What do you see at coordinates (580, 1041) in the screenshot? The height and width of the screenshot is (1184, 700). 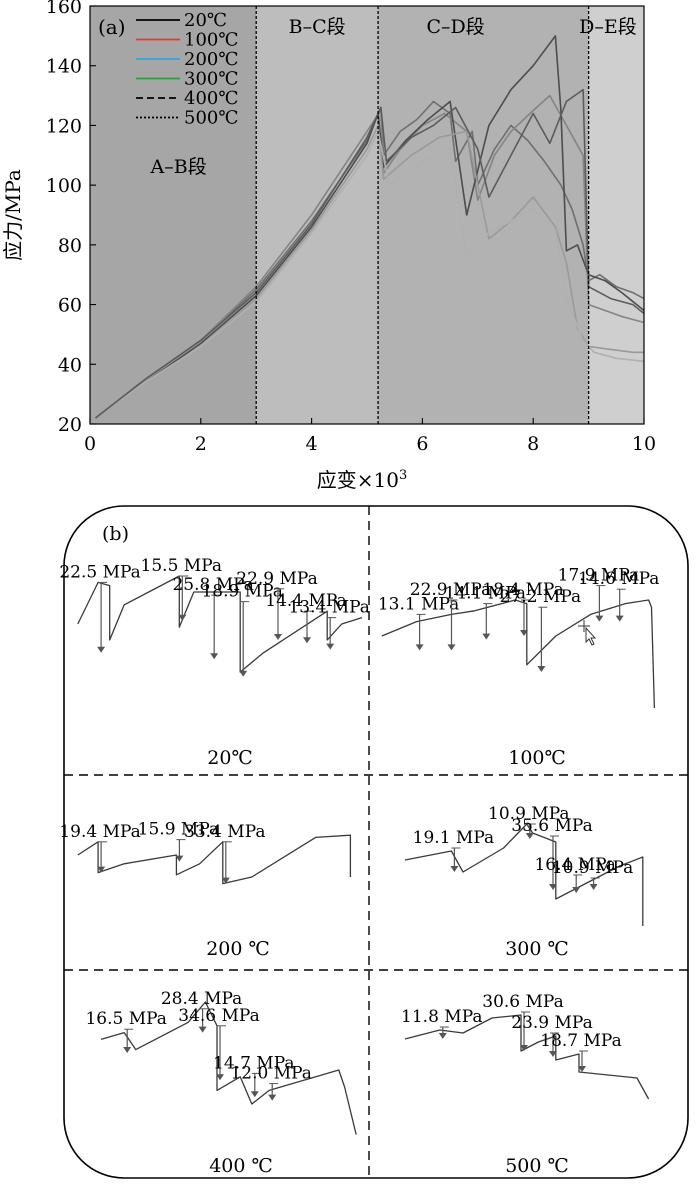 I see `drop-label: 18.7 MPa` at bounding box center [580, 1041].